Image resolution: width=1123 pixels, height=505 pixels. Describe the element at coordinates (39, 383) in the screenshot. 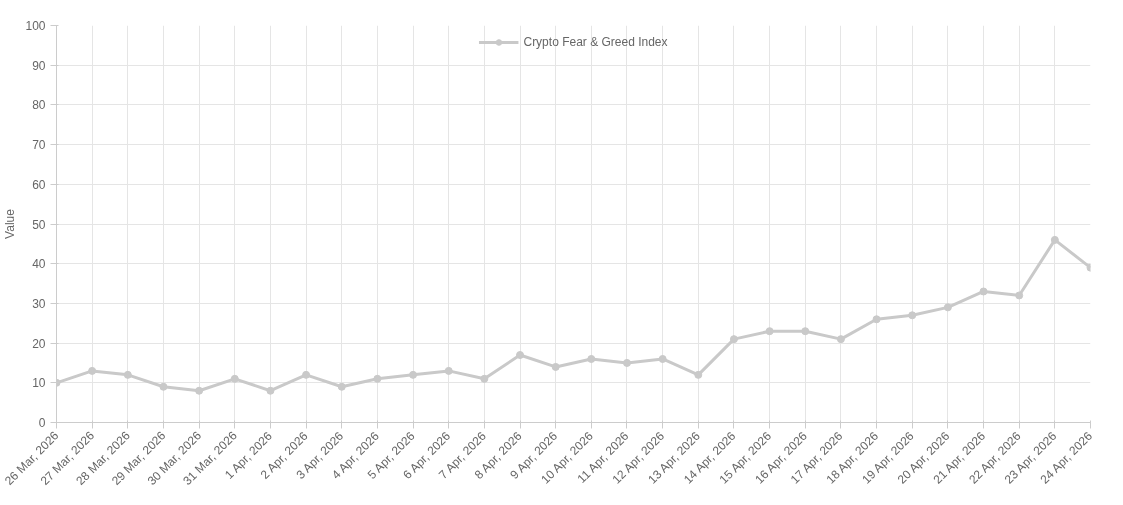

I see `y-tick-label: 10` at that location.